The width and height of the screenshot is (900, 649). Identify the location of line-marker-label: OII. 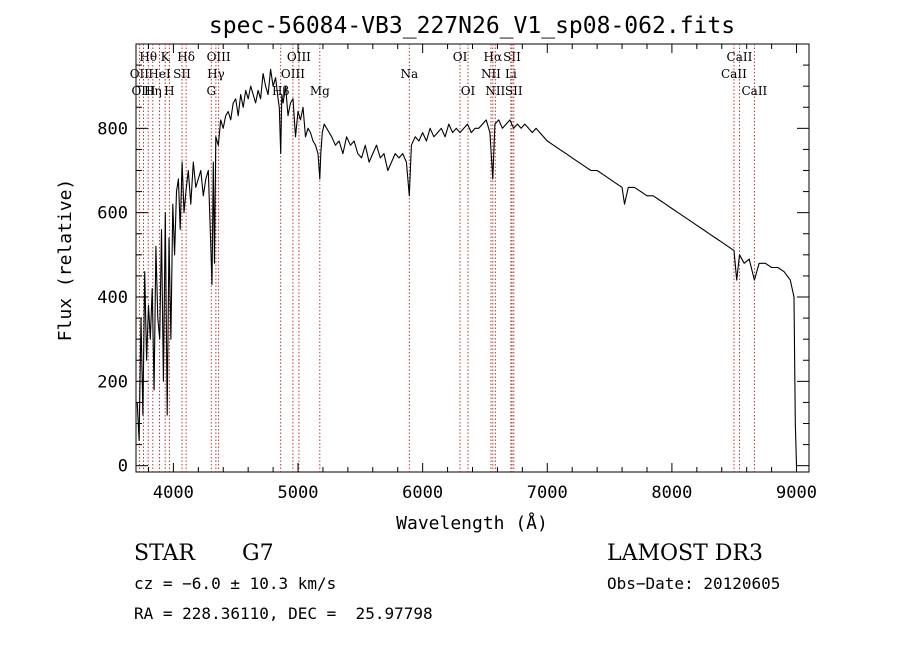
(140, 74).